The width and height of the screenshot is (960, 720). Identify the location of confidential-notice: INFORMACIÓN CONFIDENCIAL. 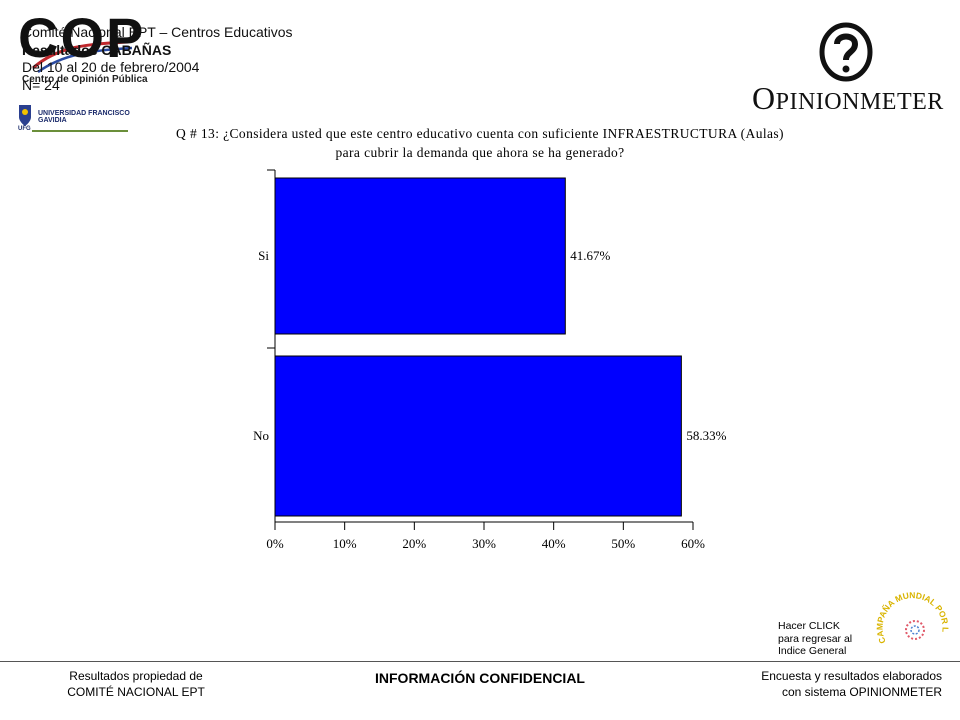
(480, 678).